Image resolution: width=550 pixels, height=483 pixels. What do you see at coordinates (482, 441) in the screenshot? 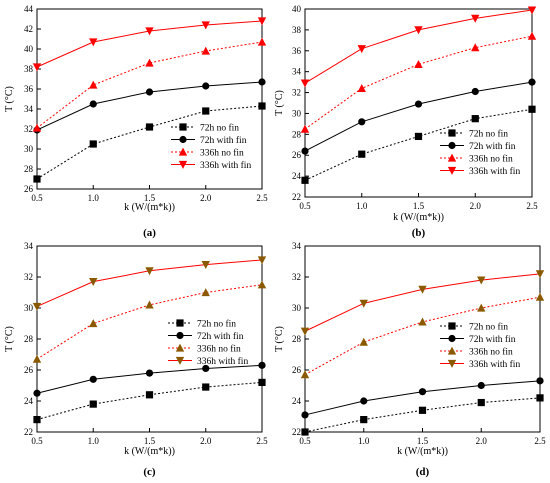
I see `x-tick-label: 2.0` at bounding box center [482, 441].